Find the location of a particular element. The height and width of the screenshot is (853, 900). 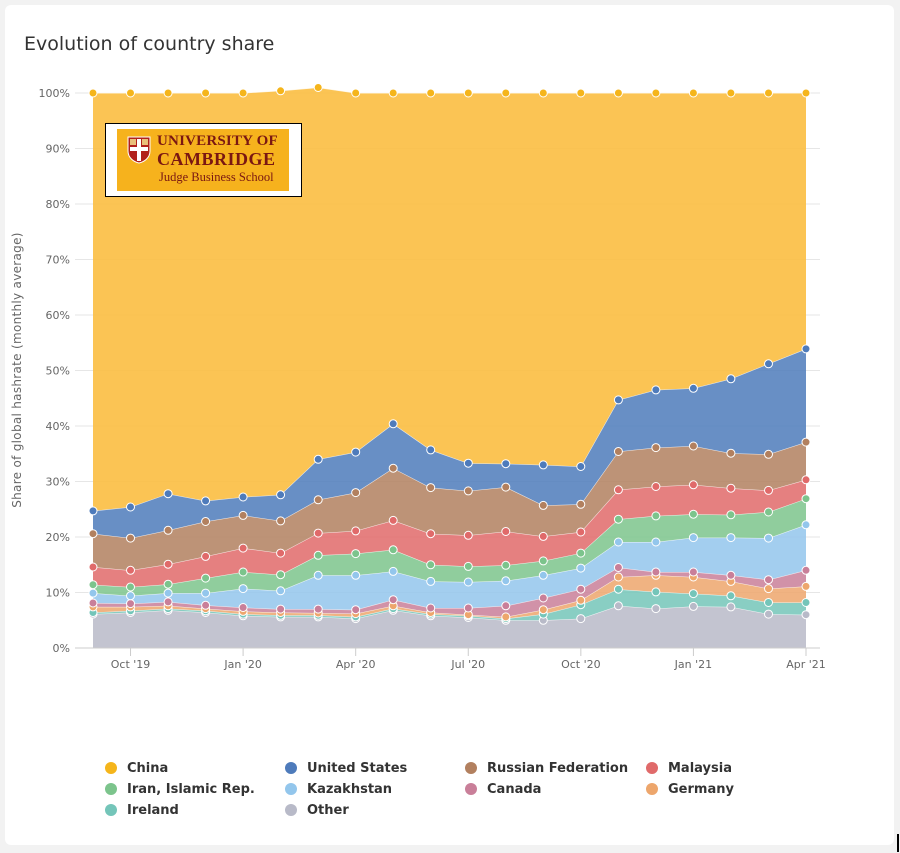

y-tick-label: 50% is located at coordinates (58, 371).